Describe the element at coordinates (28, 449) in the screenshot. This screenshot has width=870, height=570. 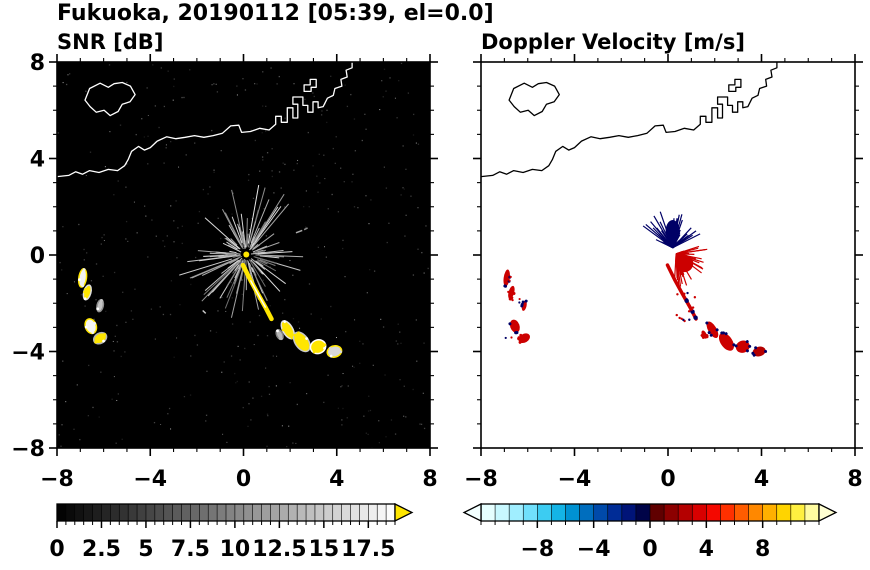
I see `y-tick-label: −8` at that location.